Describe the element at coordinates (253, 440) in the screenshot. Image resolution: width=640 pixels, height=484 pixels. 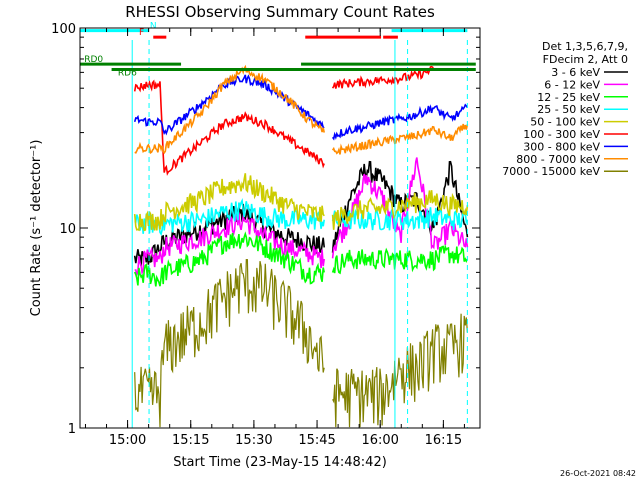
I see `x-tick-label: 15:30` at that location.